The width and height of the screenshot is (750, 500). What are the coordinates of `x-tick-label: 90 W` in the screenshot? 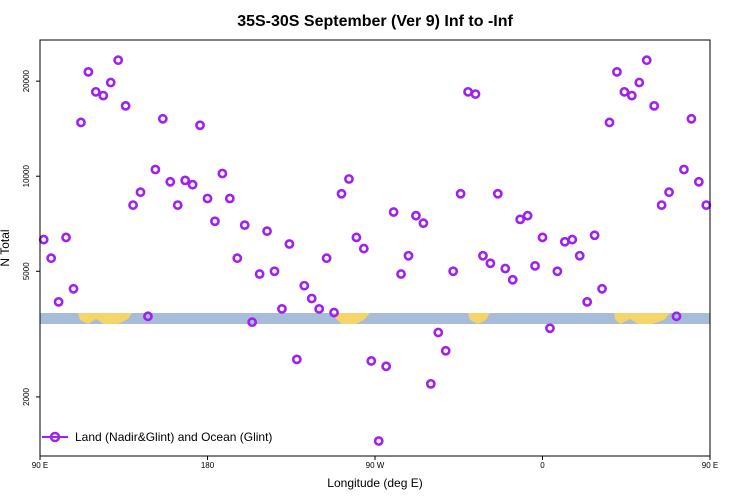 It's located at (375, 465).